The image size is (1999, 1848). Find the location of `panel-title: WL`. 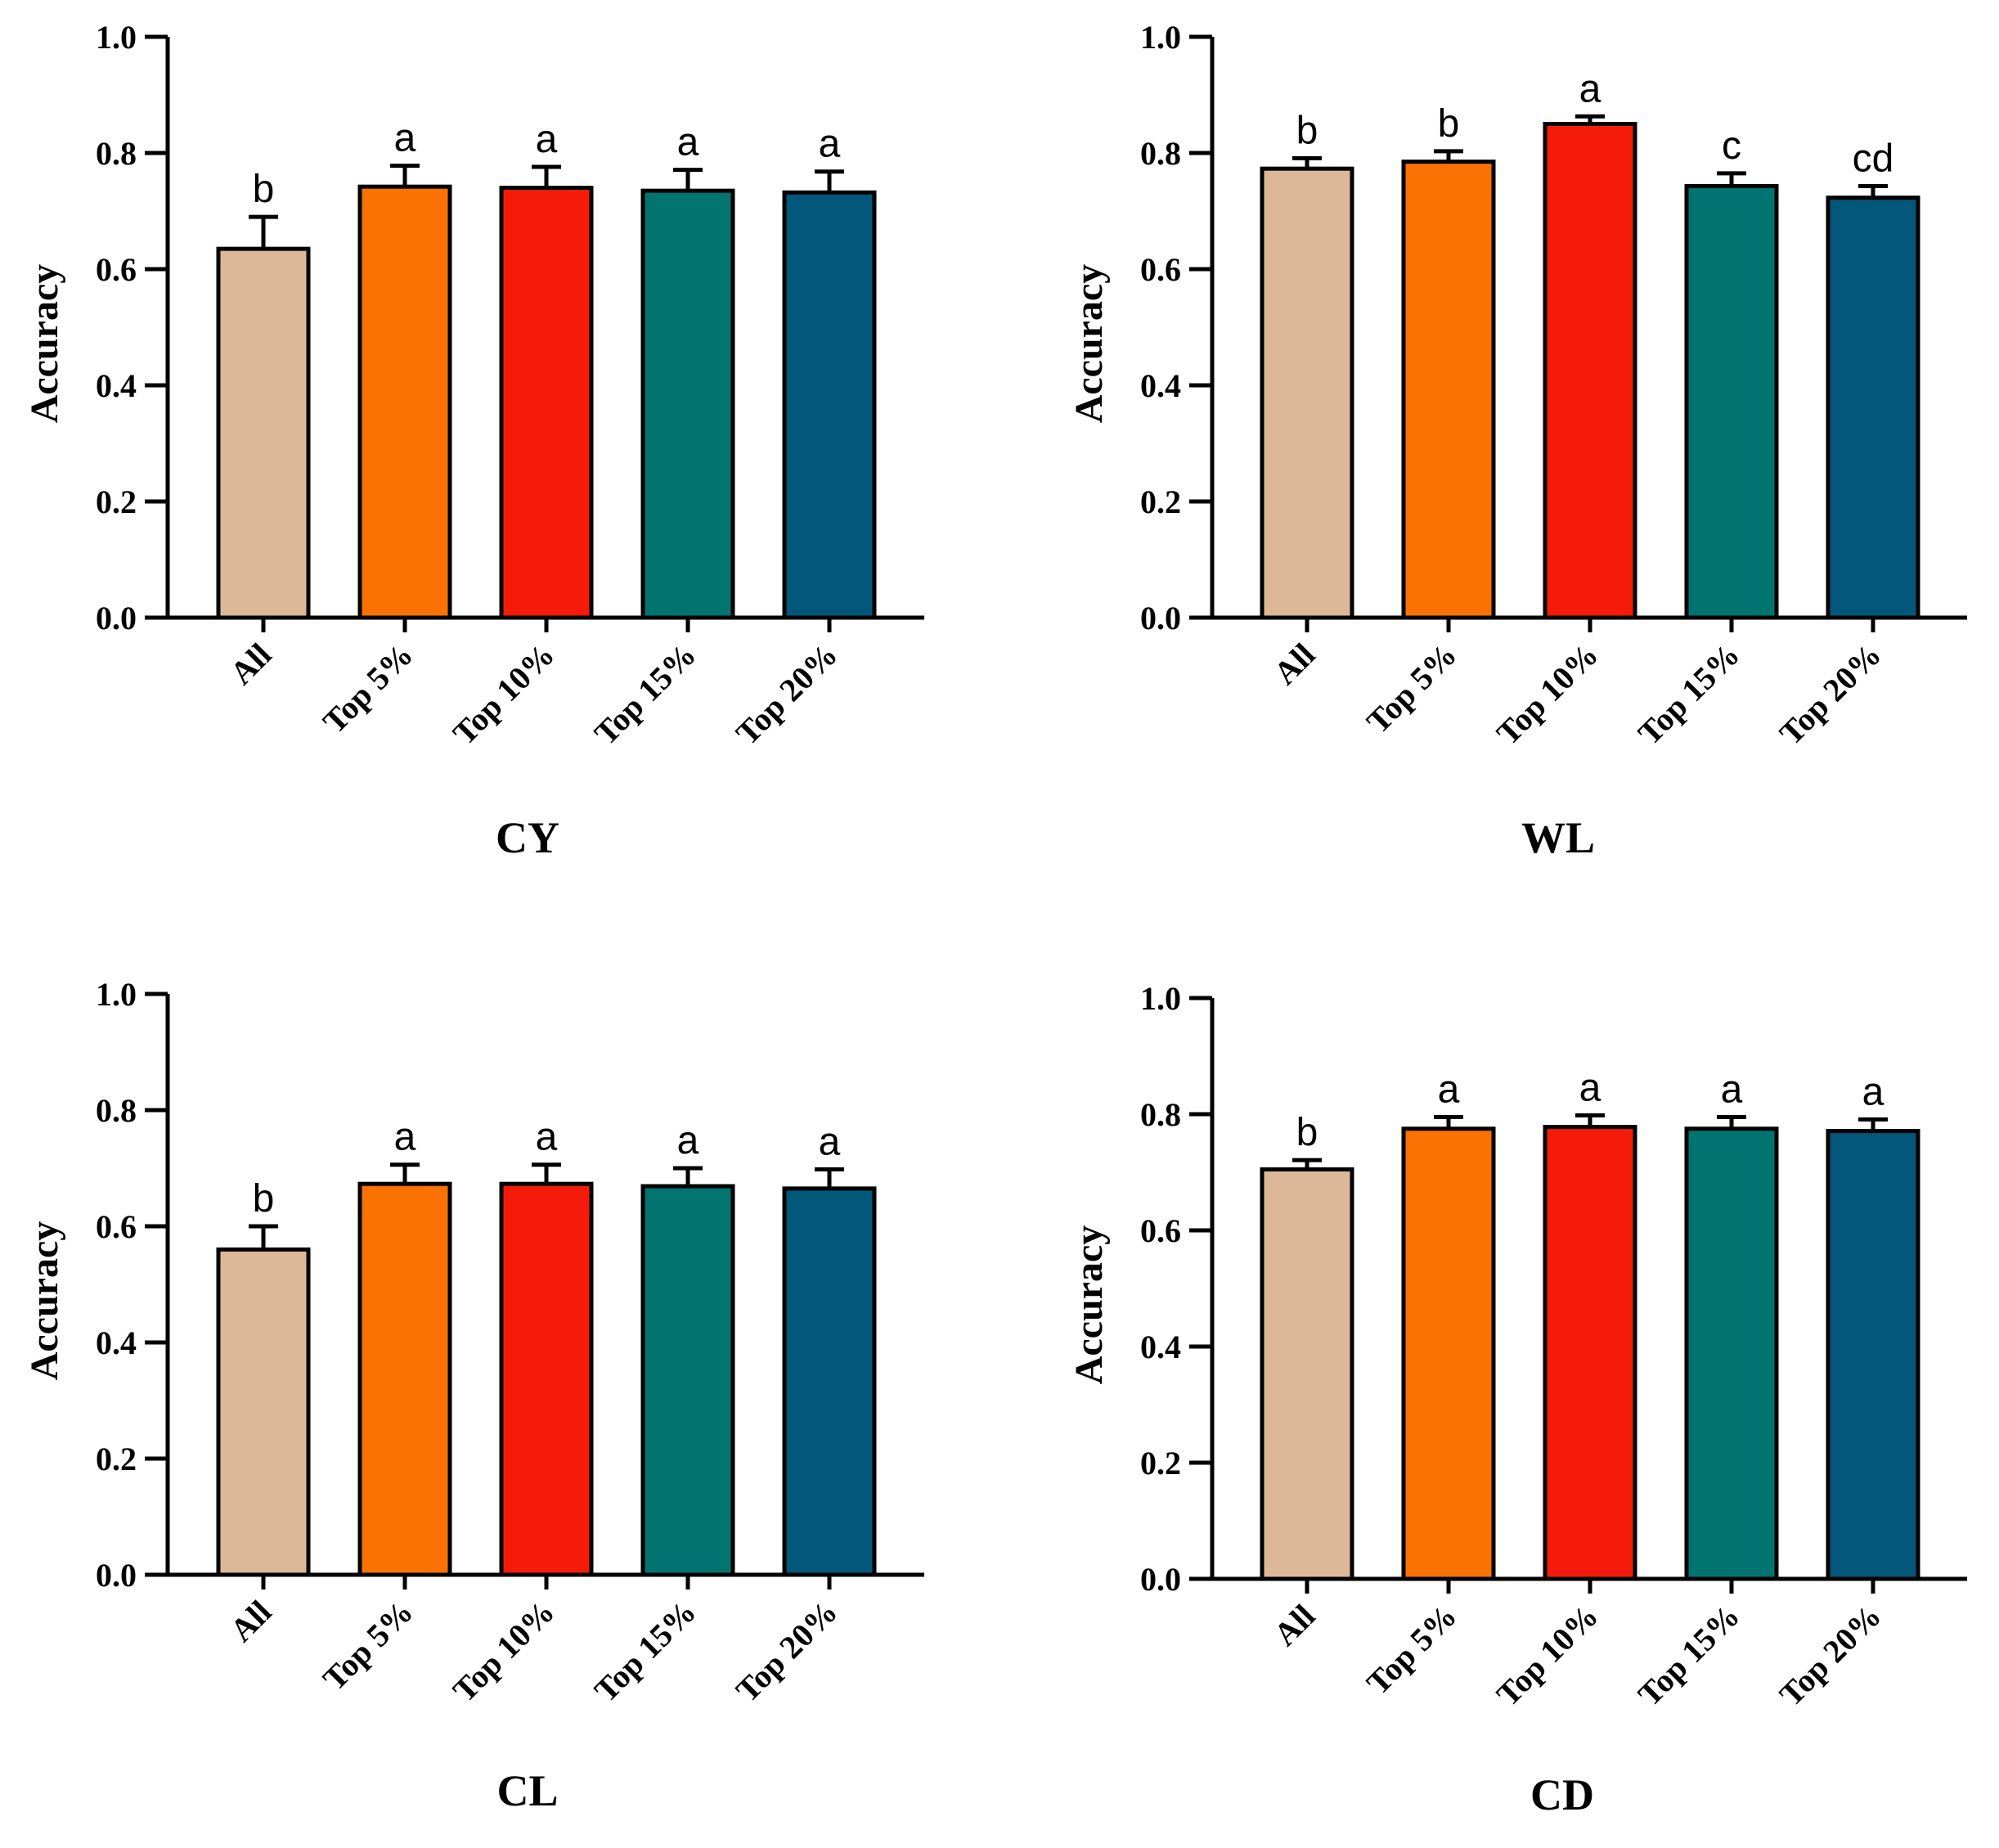

panel-title: WL is located at coordinates (1558, 838).